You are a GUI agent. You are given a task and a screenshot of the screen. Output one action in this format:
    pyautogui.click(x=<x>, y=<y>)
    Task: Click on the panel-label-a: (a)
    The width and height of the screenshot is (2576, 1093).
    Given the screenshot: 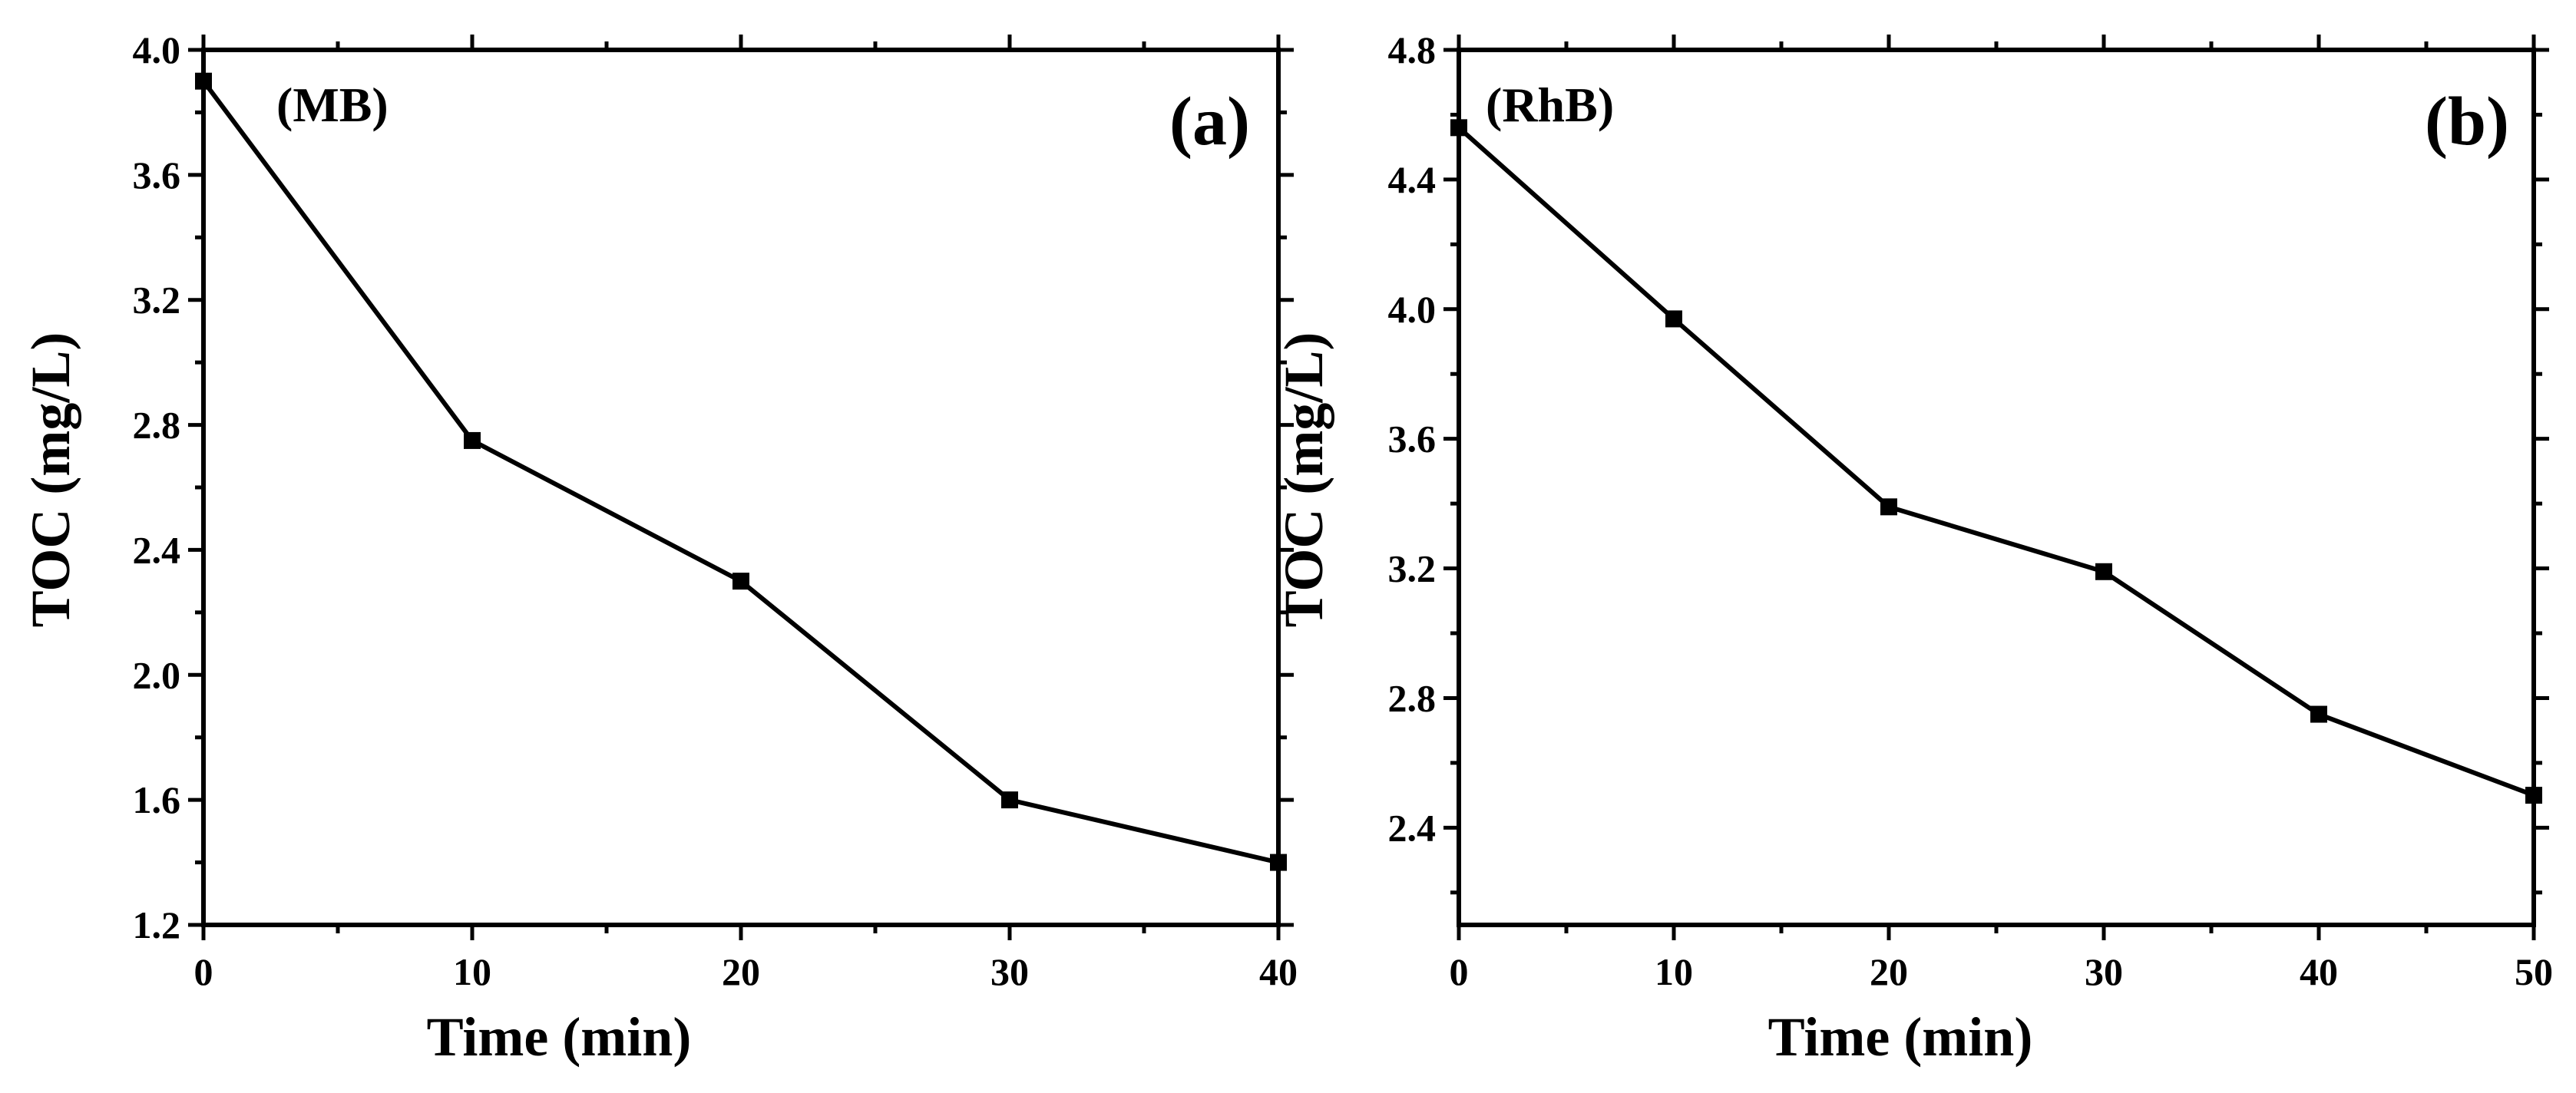 What is the action you would take?
    pyautogui.click(x=1209, y=122)
    